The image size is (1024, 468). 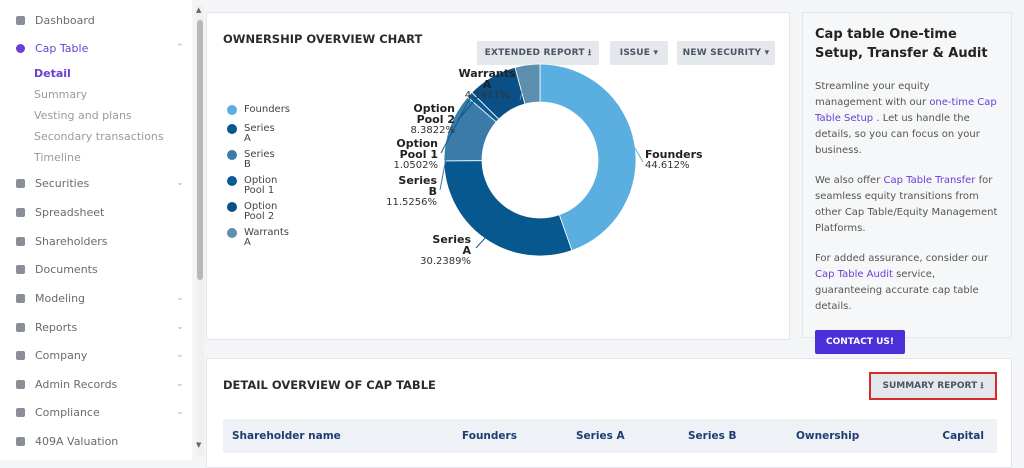 I want to click on nav-item: Shareholders, so click(x=62, y=241).